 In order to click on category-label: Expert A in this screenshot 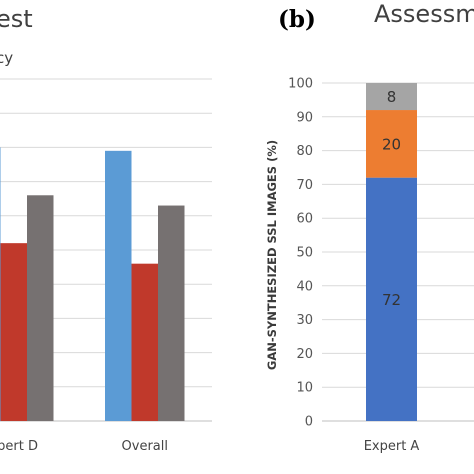, I will do `click(392, 446)`.